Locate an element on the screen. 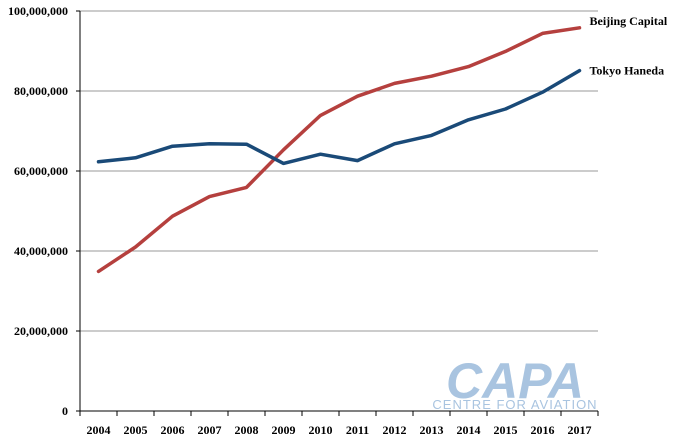 The width and height of the screenshot is (685, 442). y-tick-label: 100,000,000 is located at coordinates (38, 11).